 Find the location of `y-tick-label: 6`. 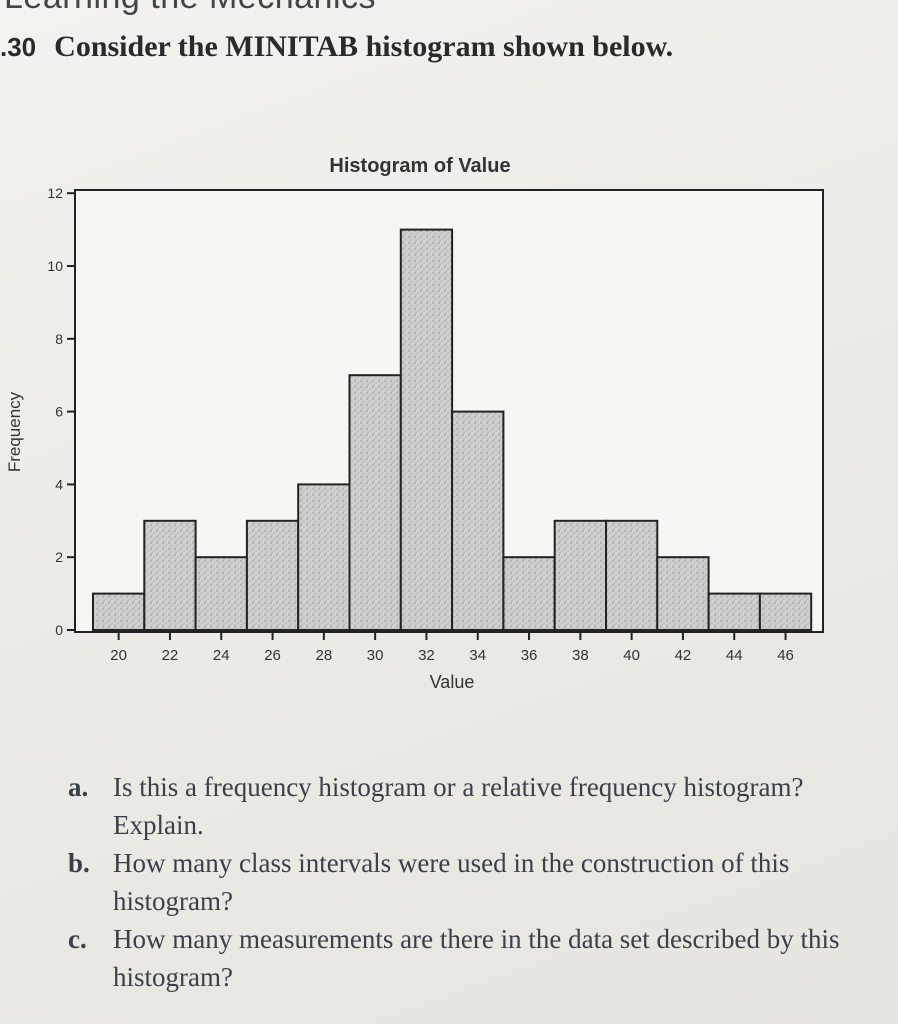

y-tick-label: 6 is located at coordinates (59, 412).